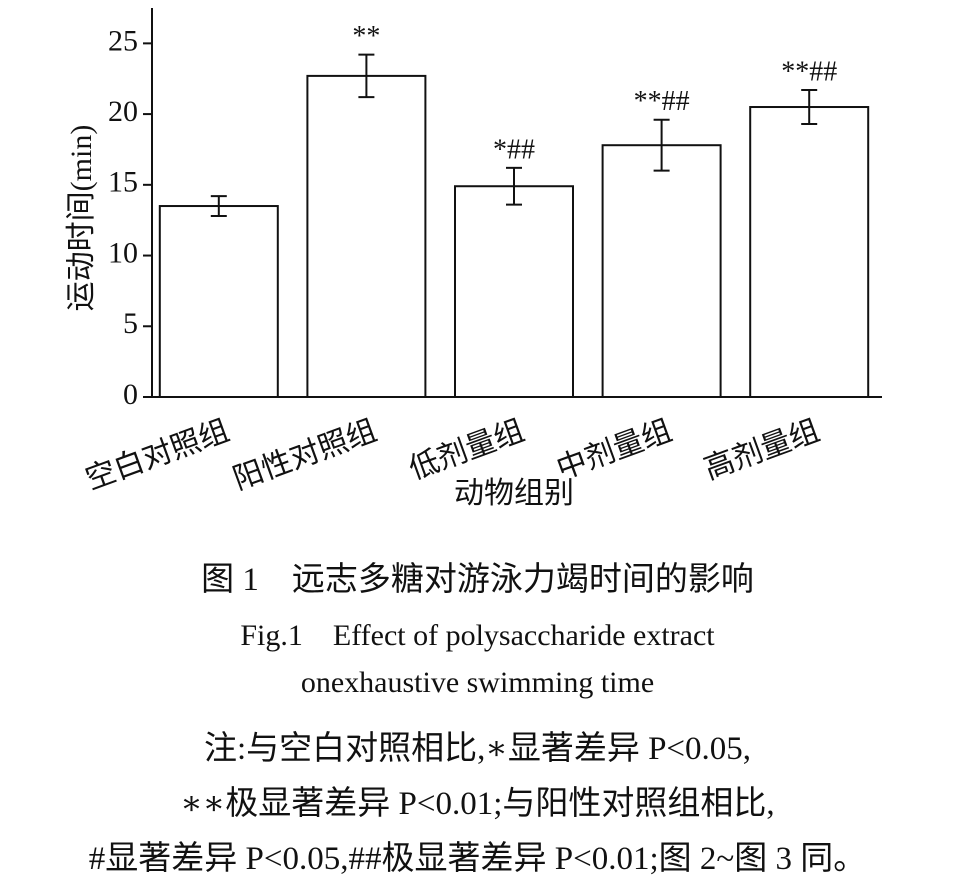 The width and height of the screenshot is (955, 887). I want to click on caption-note: #显著差异 P<0.05,##极显著差异 P<0.01;图 2~图 3 同。, so click(477, 859).